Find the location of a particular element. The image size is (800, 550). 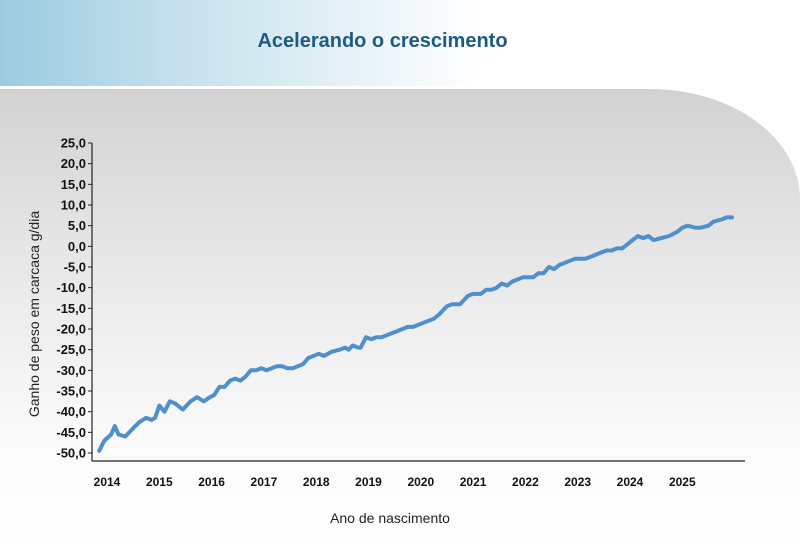

y-tick-label: -15,0 is located at coordinates (71, 308).